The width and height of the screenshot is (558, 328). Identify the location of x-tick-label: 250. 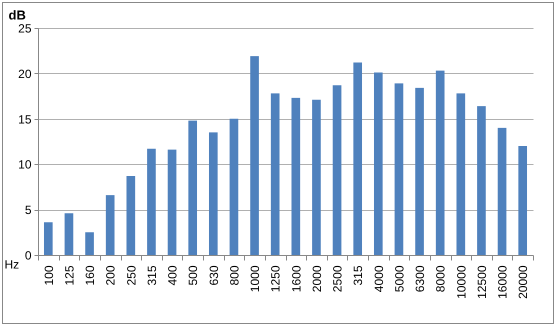
(131, 275).